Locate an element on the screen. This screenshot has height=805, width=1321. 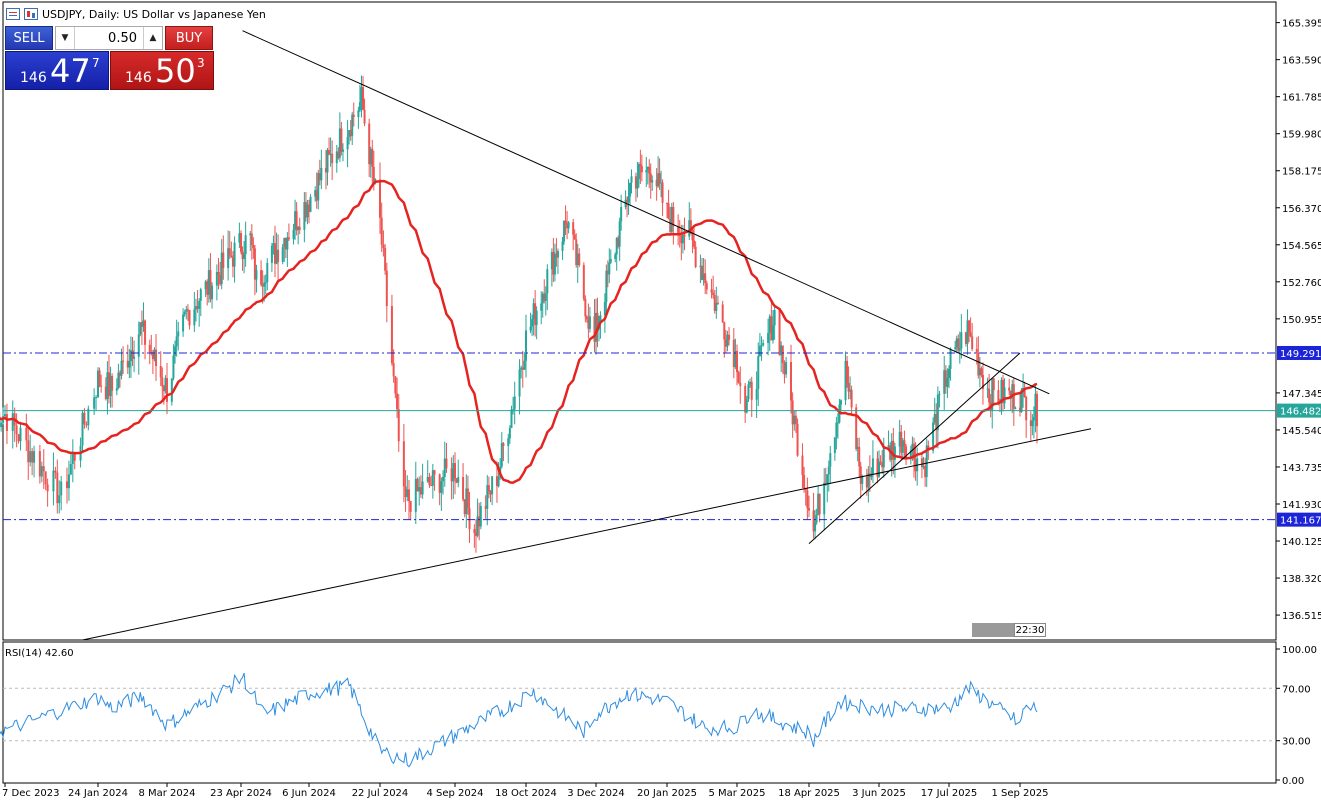
chart-window-icon is located at coordinates (13, 14).